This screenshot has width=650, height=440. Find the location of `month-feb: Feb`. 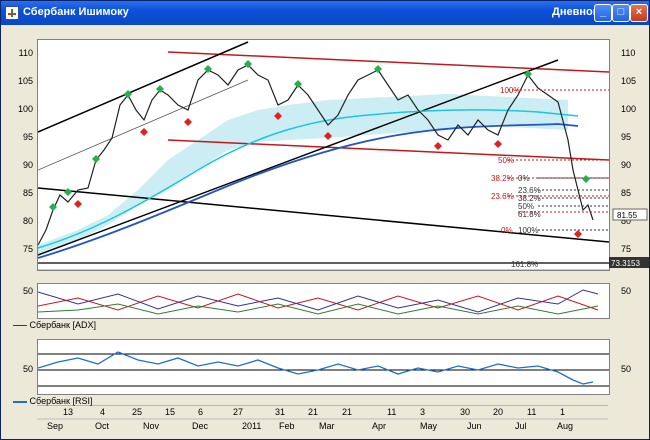

month-feb: Feb is located at coordinates (287, 426).